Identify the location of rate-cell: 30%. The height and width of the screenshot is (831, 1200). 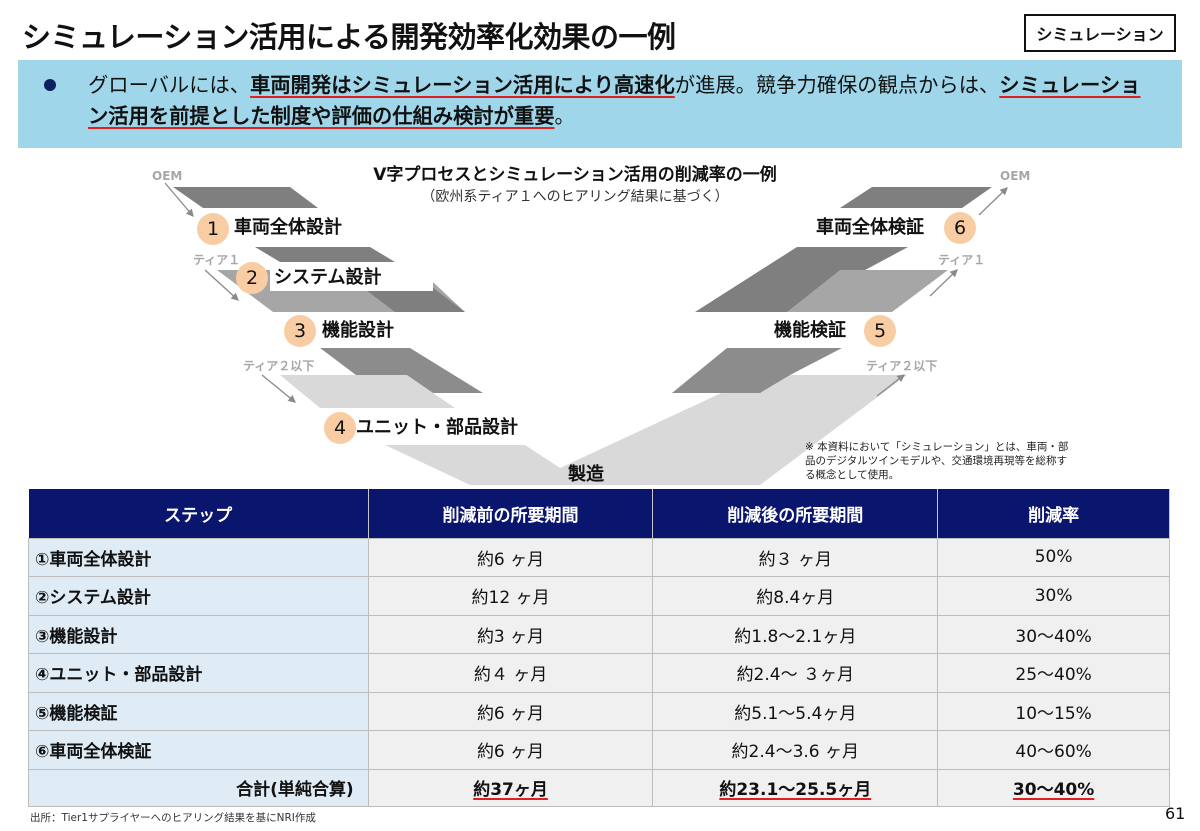
(1053, 596).